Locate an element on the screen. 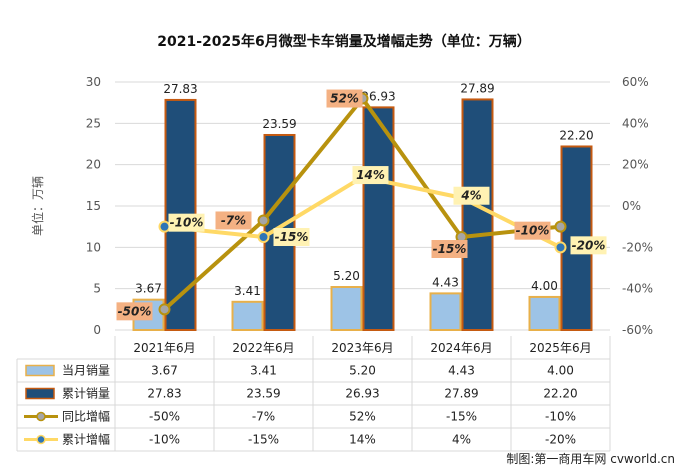 Image resolution: width=688 pixels, height=471 pixels. table-cell: 27.83 is located at coordinates (164, 394).